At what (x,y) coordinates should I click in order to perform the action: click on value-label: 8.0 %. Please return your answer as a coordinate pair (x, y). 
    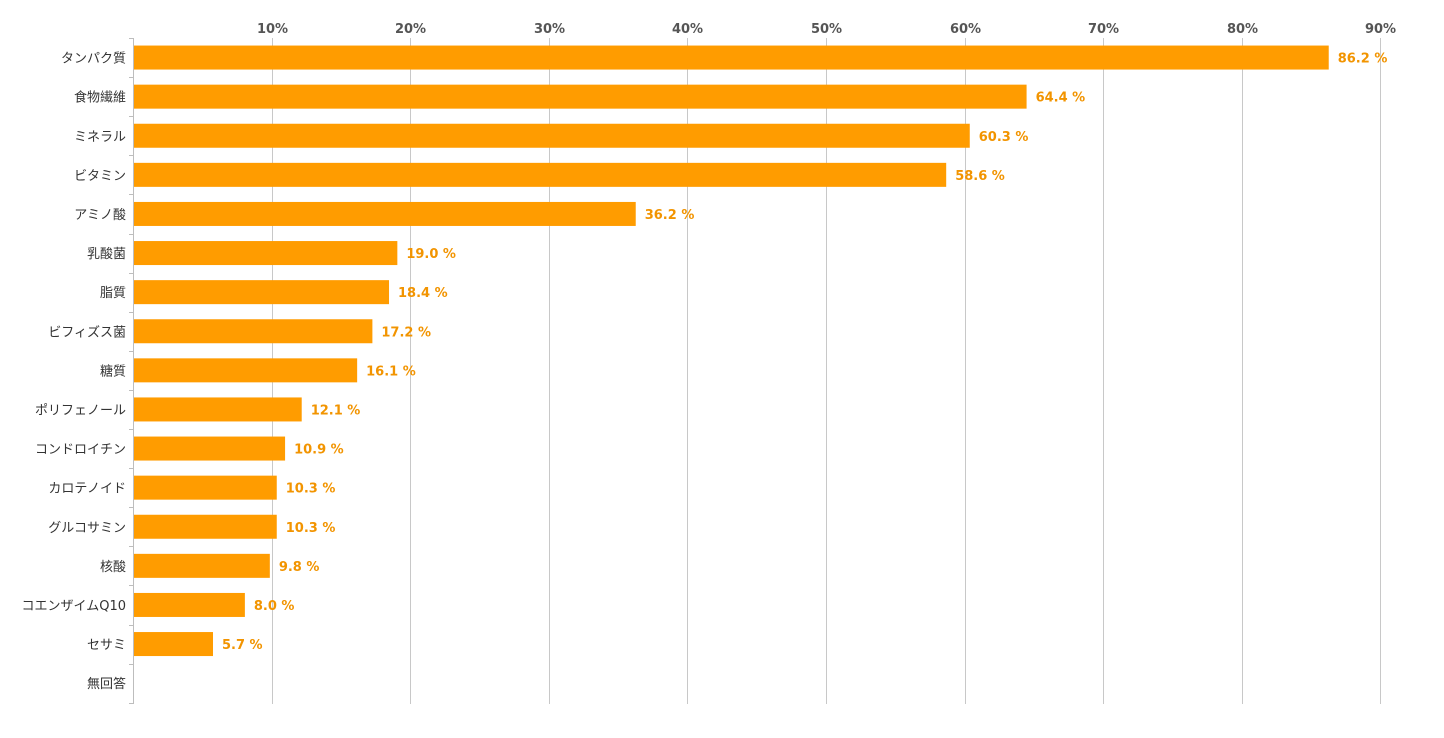
    Looking at the image, I should click on (274, 606).